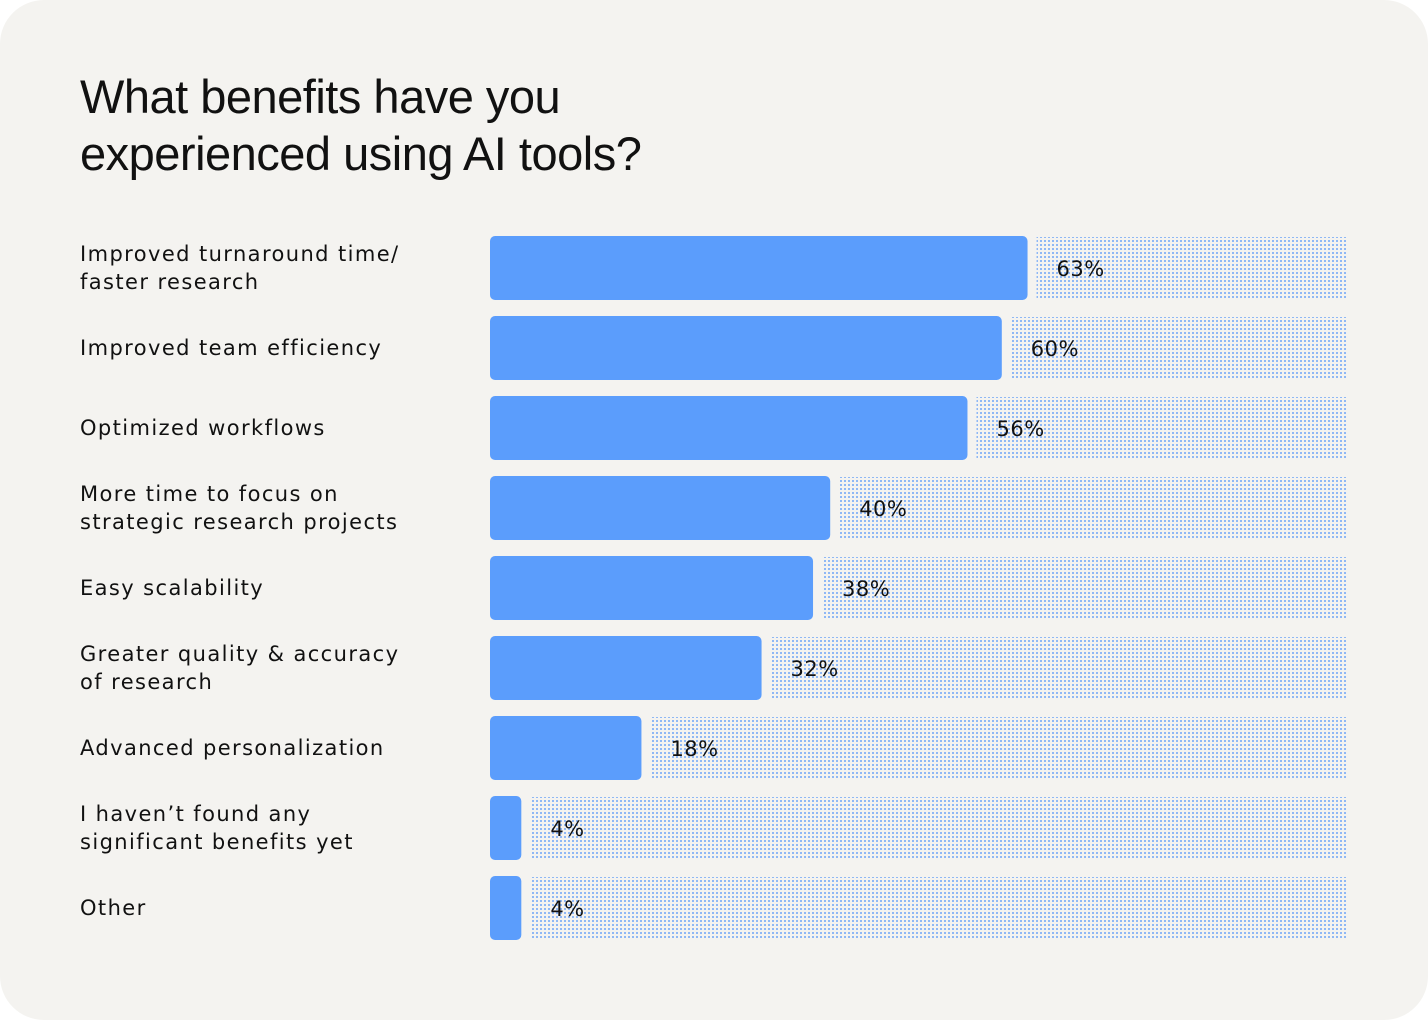  What do you see at coordinates (1081, 269) in the screenshot?
I see `bar-value-label: 63%` at bounding box center [1081, 269].